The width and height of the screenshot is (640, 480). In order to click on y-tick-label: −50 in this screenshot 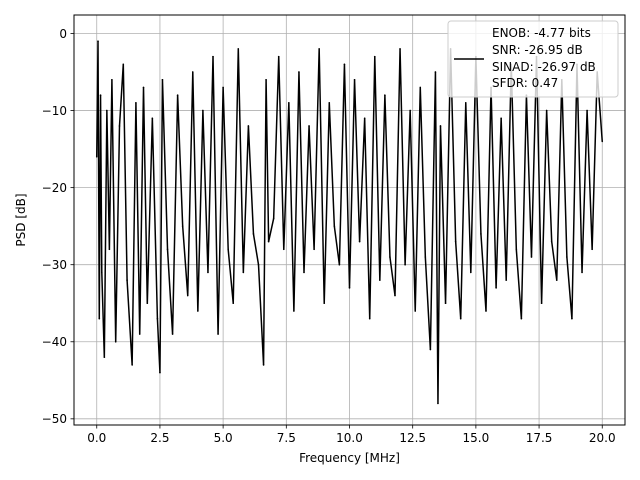, I will do `click(54, 419)`.